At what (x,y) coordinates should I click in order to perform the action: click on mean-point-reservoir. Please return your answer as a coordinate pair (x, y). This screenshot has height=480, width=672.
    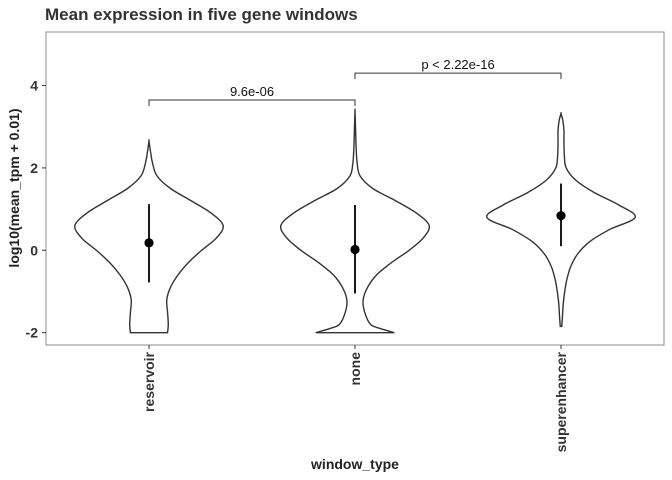
    Looking at the image, I should click on (149, 243).